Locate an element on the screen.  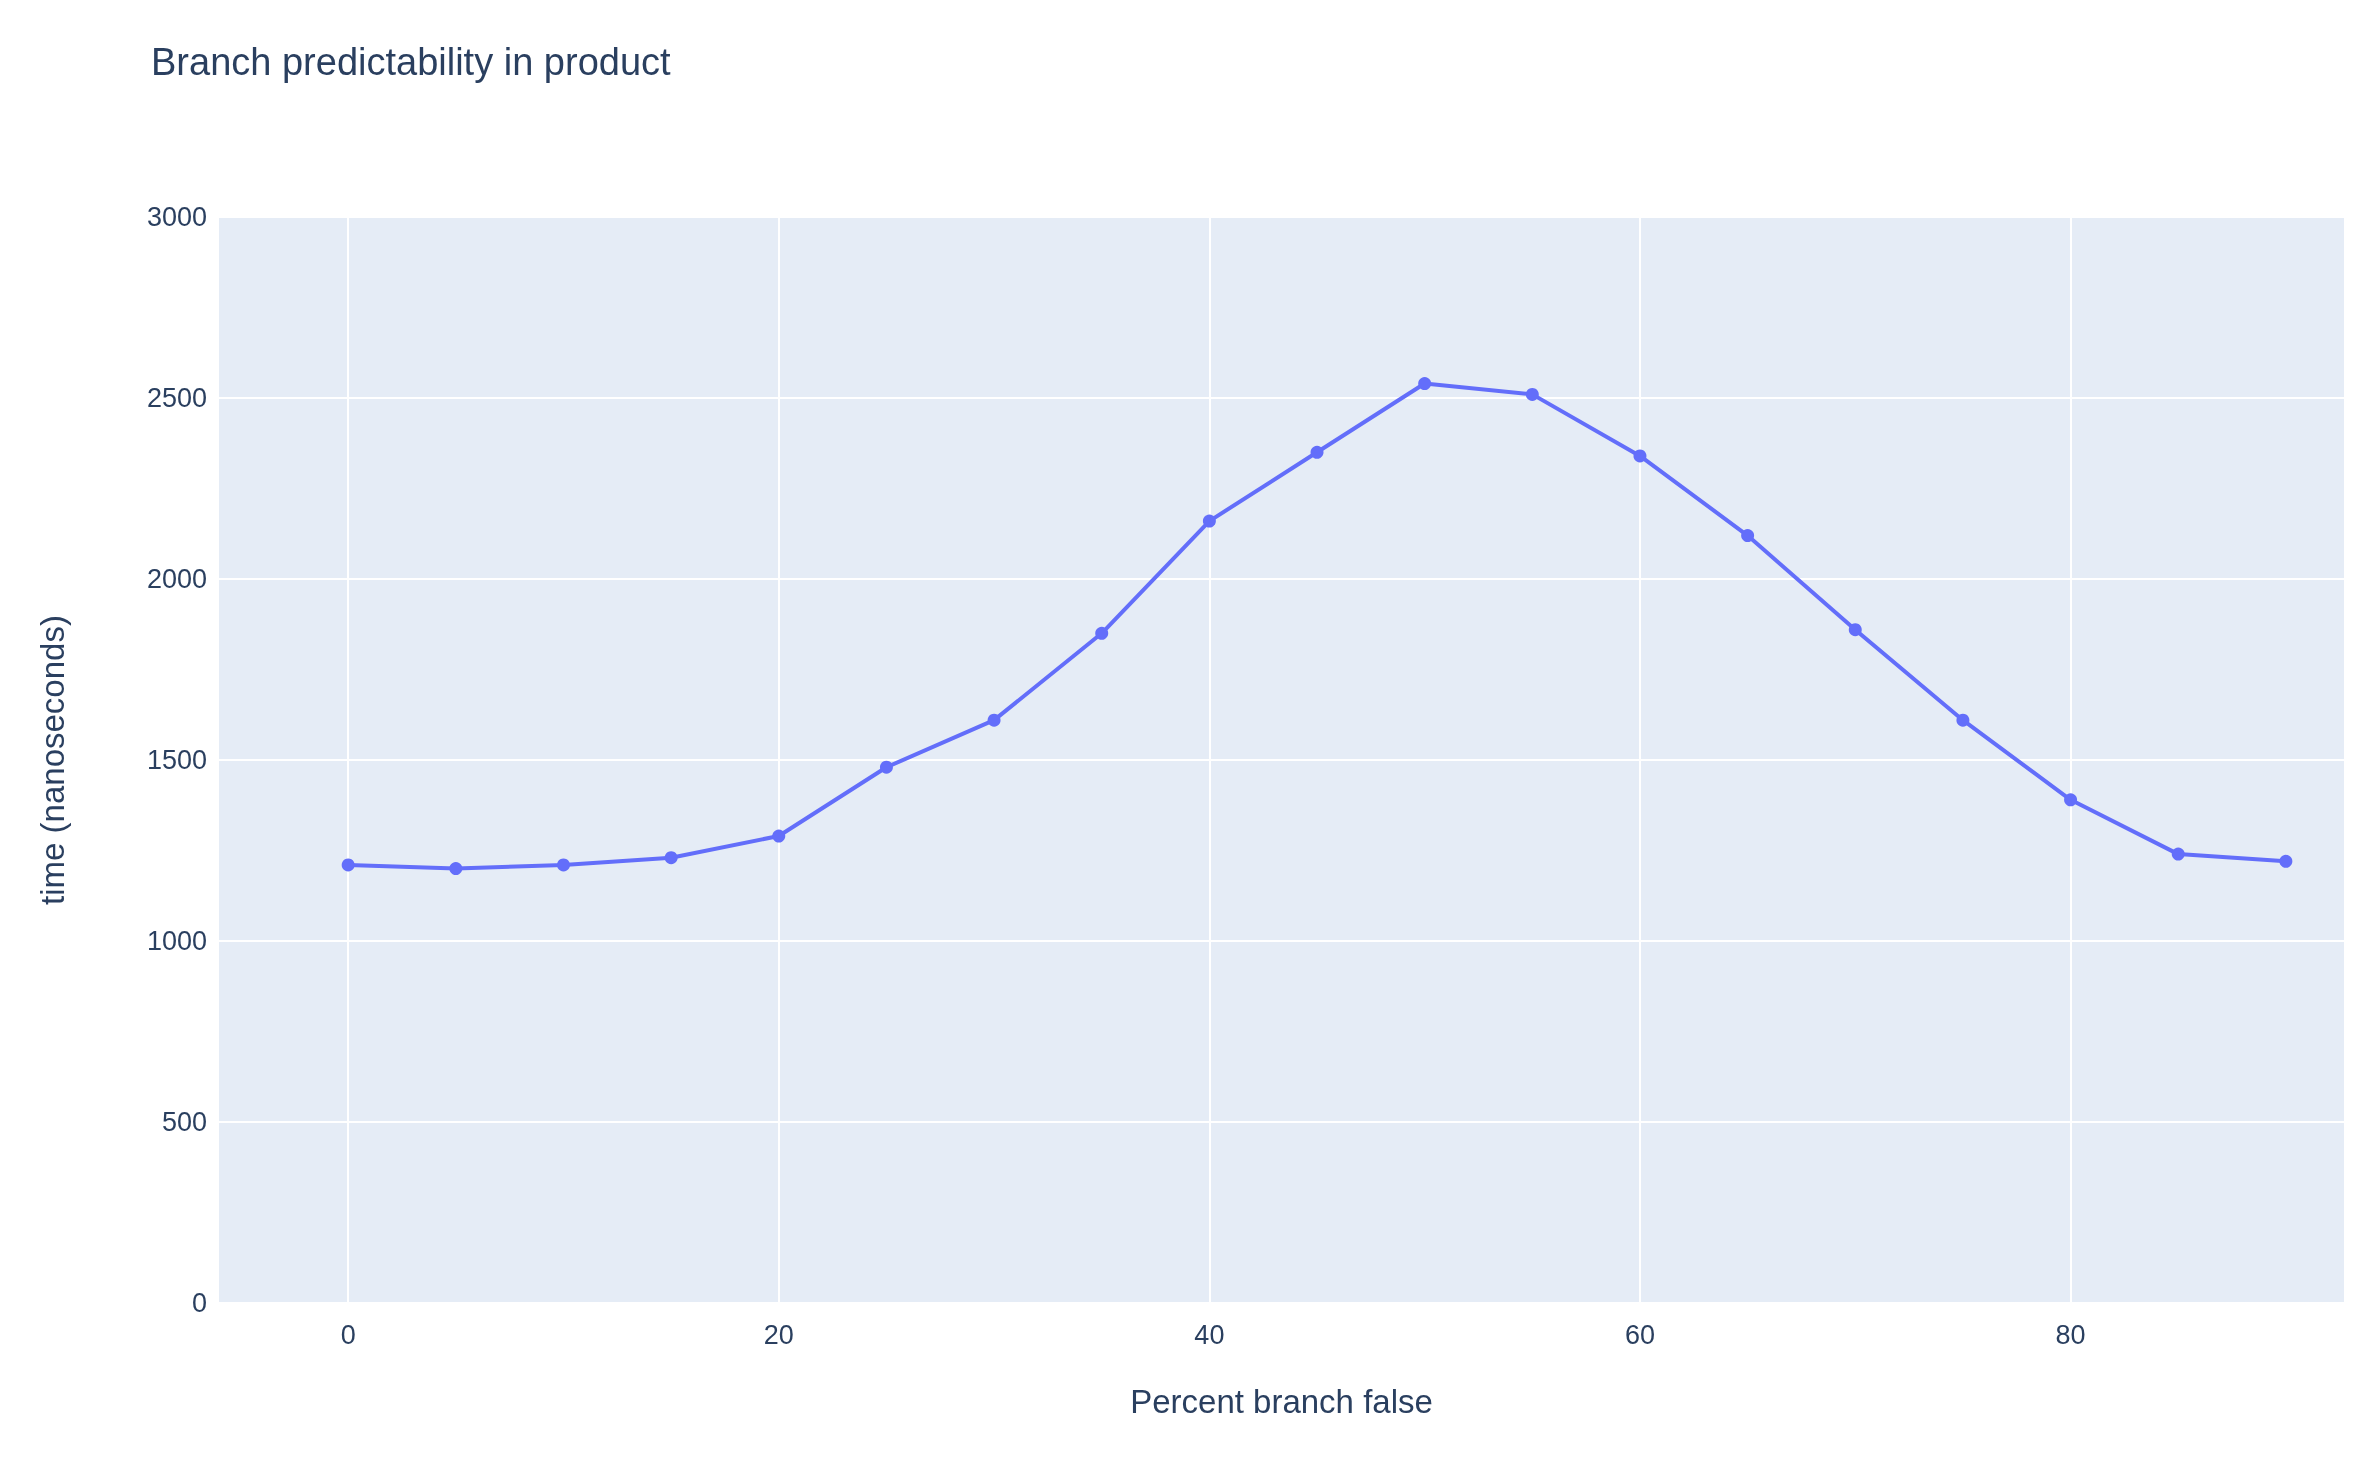
x-axis-title: Percent branch false is located at coordinates (1281, 1401).